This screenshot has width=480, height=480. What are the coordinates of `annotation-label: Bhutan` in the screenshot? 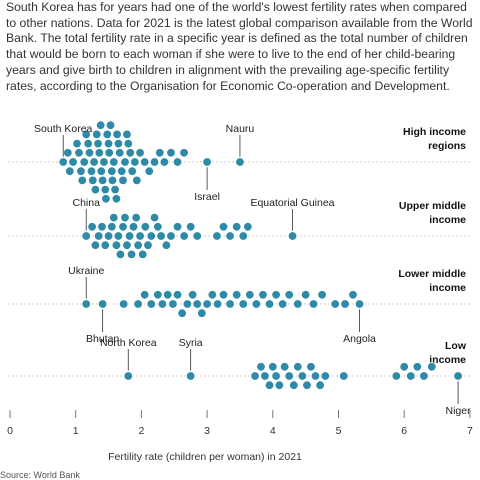 It's located at (102, 339).